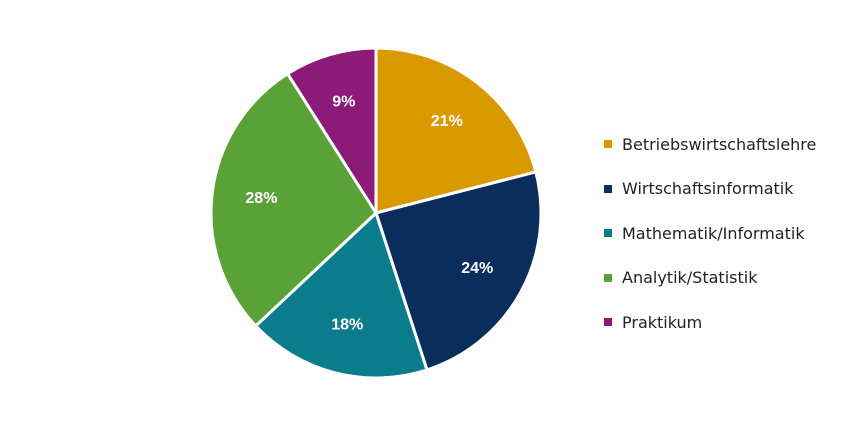 Image resolution: width=847 pixels, height=423 pixels. Describe the element at coordinates (690, 278) in the screenshot. I see `legend-label-3: Analytik/Statistik` at that location.